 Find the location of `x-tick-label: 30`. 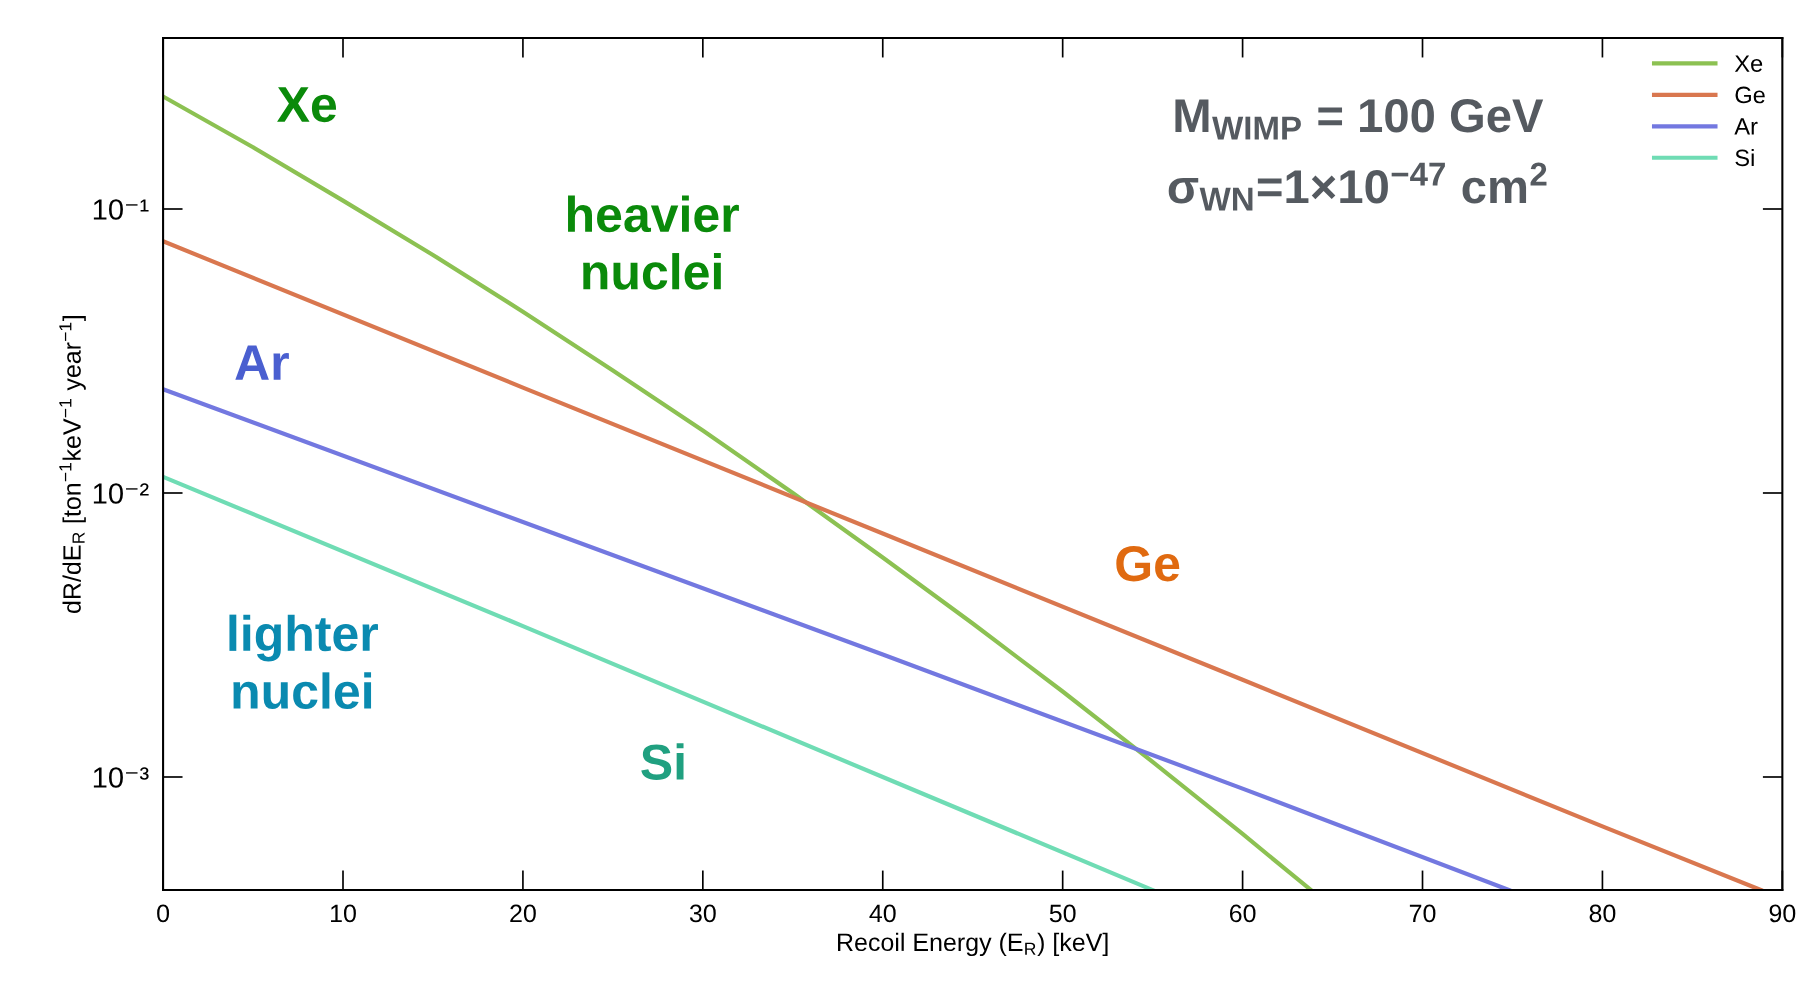

x-tick-label: 30 is located at coordinates (702, 913).